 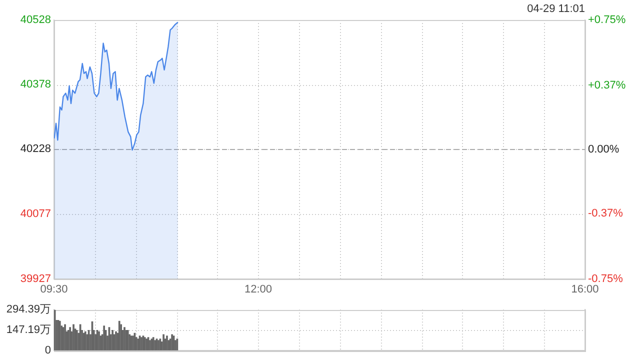 I want to click on y-tick-label: 147.19万, so click(x=28, y=330).